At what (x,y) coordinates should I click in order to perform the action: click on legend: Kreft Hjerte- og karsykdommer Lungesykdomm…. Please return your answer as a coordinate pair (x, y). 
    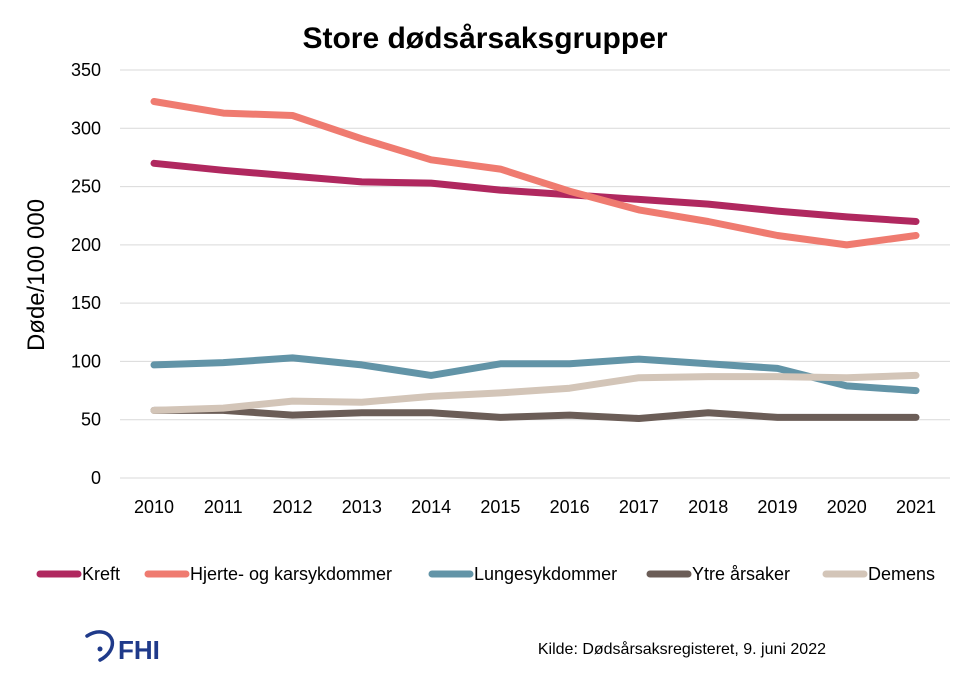
    Looking at the image, I should click on (485, 574).